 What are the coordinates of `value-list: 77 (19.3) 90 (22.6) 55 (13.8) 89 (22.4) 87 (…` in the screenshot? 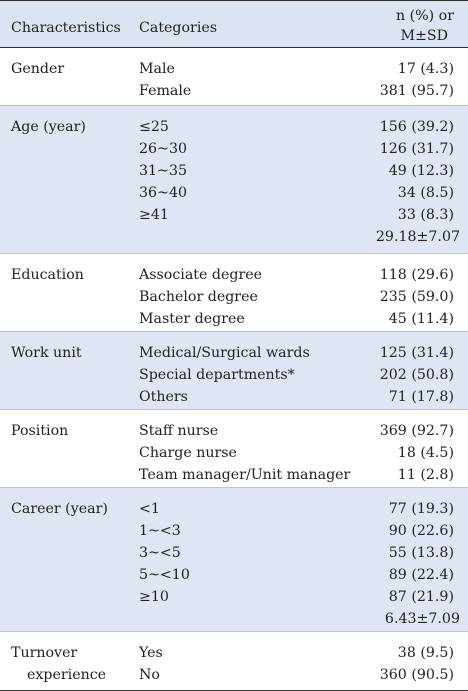 It's located at (422, 564).